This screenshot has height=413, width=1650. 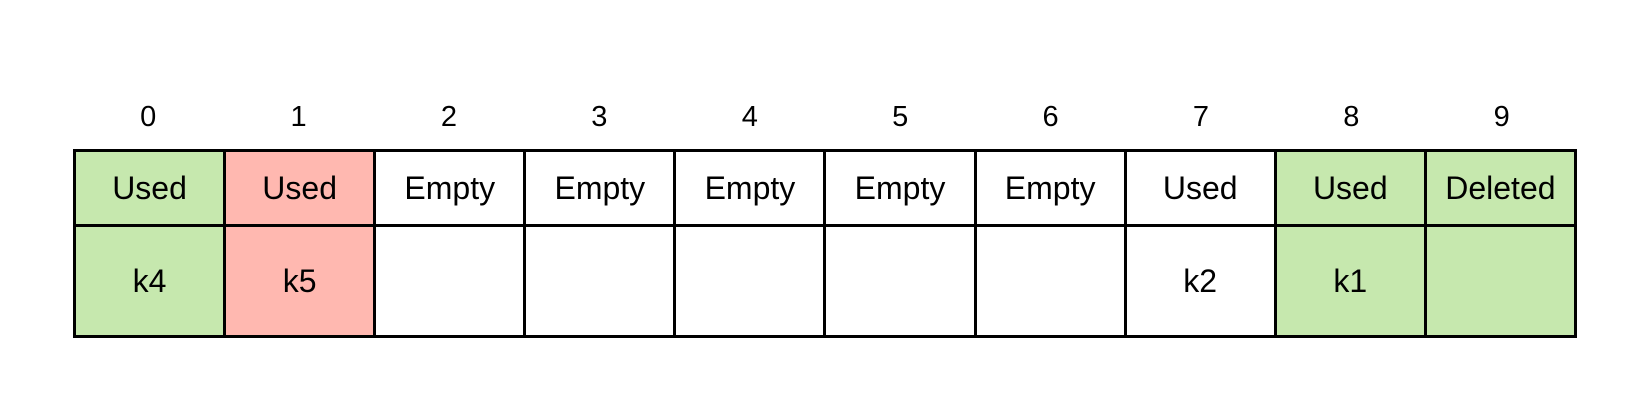 I want to click on slot-index: 1, so click(x=298, y=116).